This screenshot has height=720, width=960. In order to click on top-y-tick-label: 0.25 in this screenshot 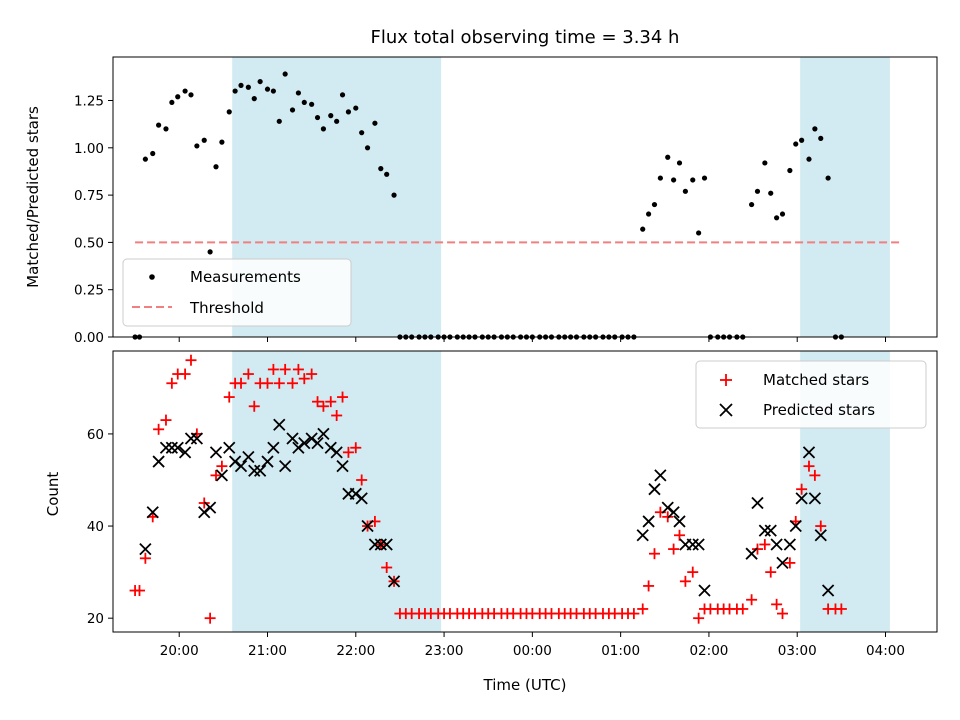, I will do `click(89, 291)`.